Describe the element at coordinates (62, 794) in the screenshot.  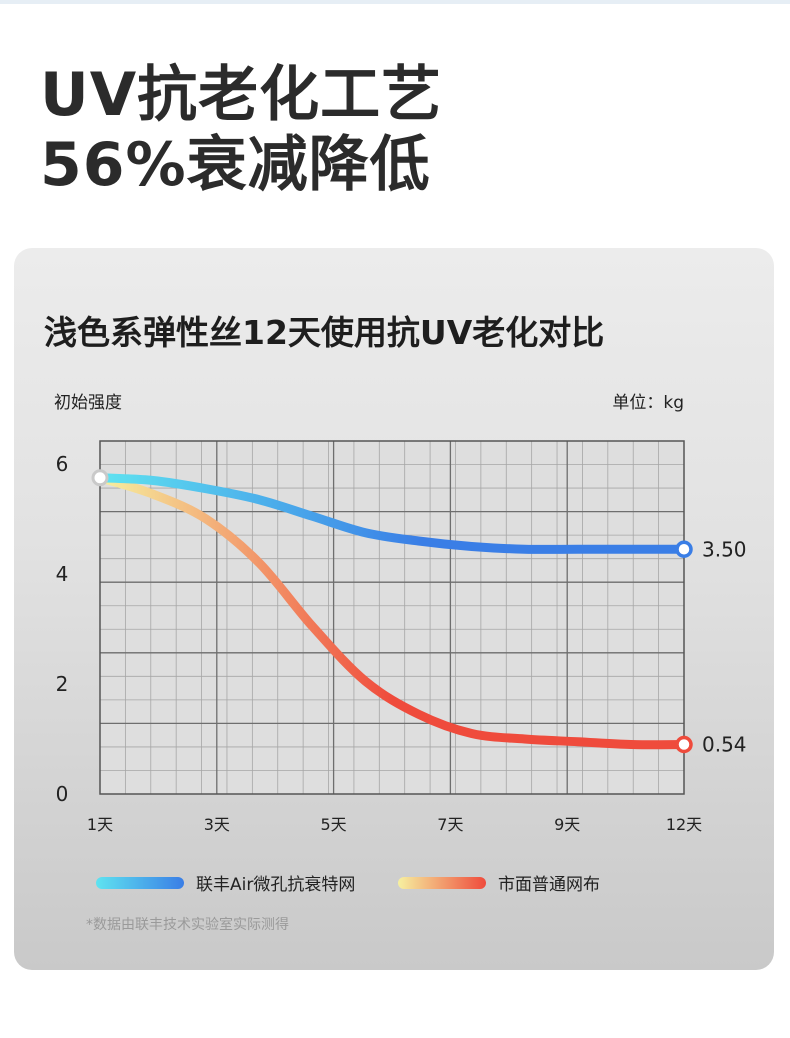
I see `y-tick-label: 0` at that location.